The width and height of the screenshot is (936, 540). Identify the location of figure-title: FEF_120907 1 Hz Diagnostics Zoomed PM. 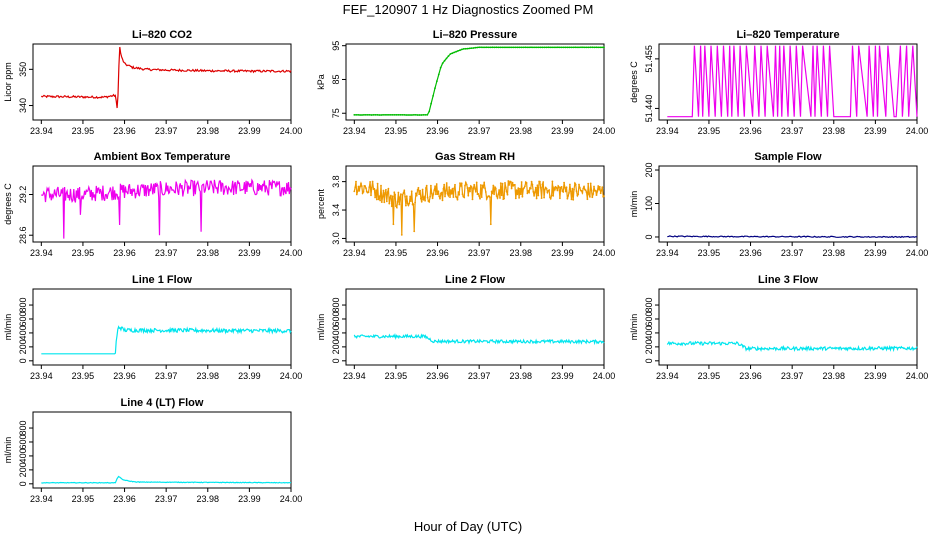
(468, 9).